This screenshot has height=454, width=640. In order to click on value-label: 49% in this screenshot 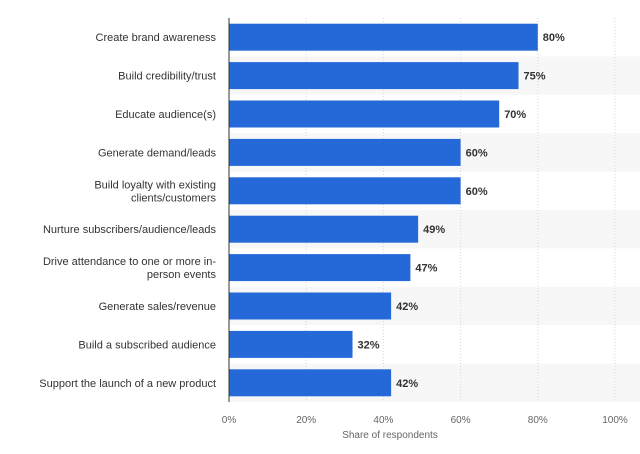, I will do `click(434, 230)`.